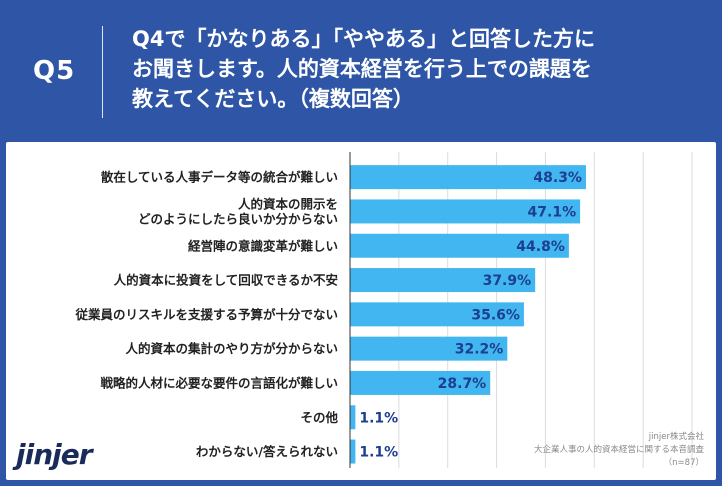 Image resolution: width=722 pixels, height=486 pixels. I want to click on header-divider, so click(102, 72).